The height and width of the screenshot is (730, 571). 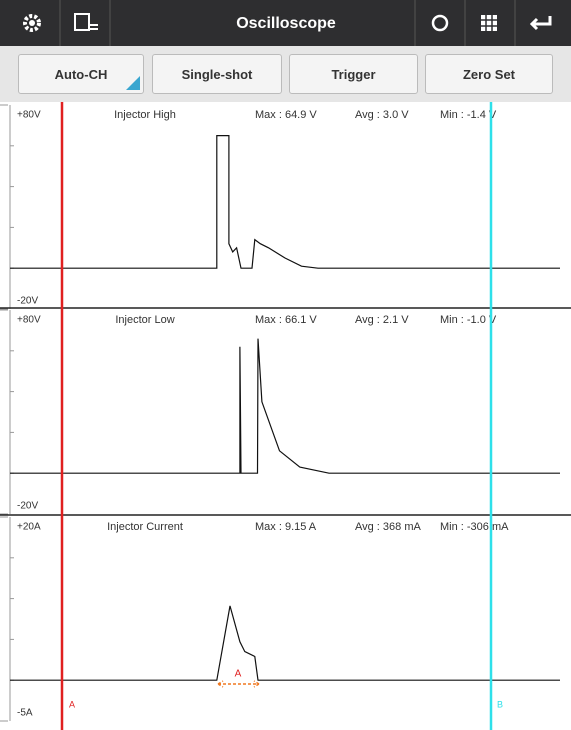 I want to click on button-label: Single-shot, so click(x=217, y=74).